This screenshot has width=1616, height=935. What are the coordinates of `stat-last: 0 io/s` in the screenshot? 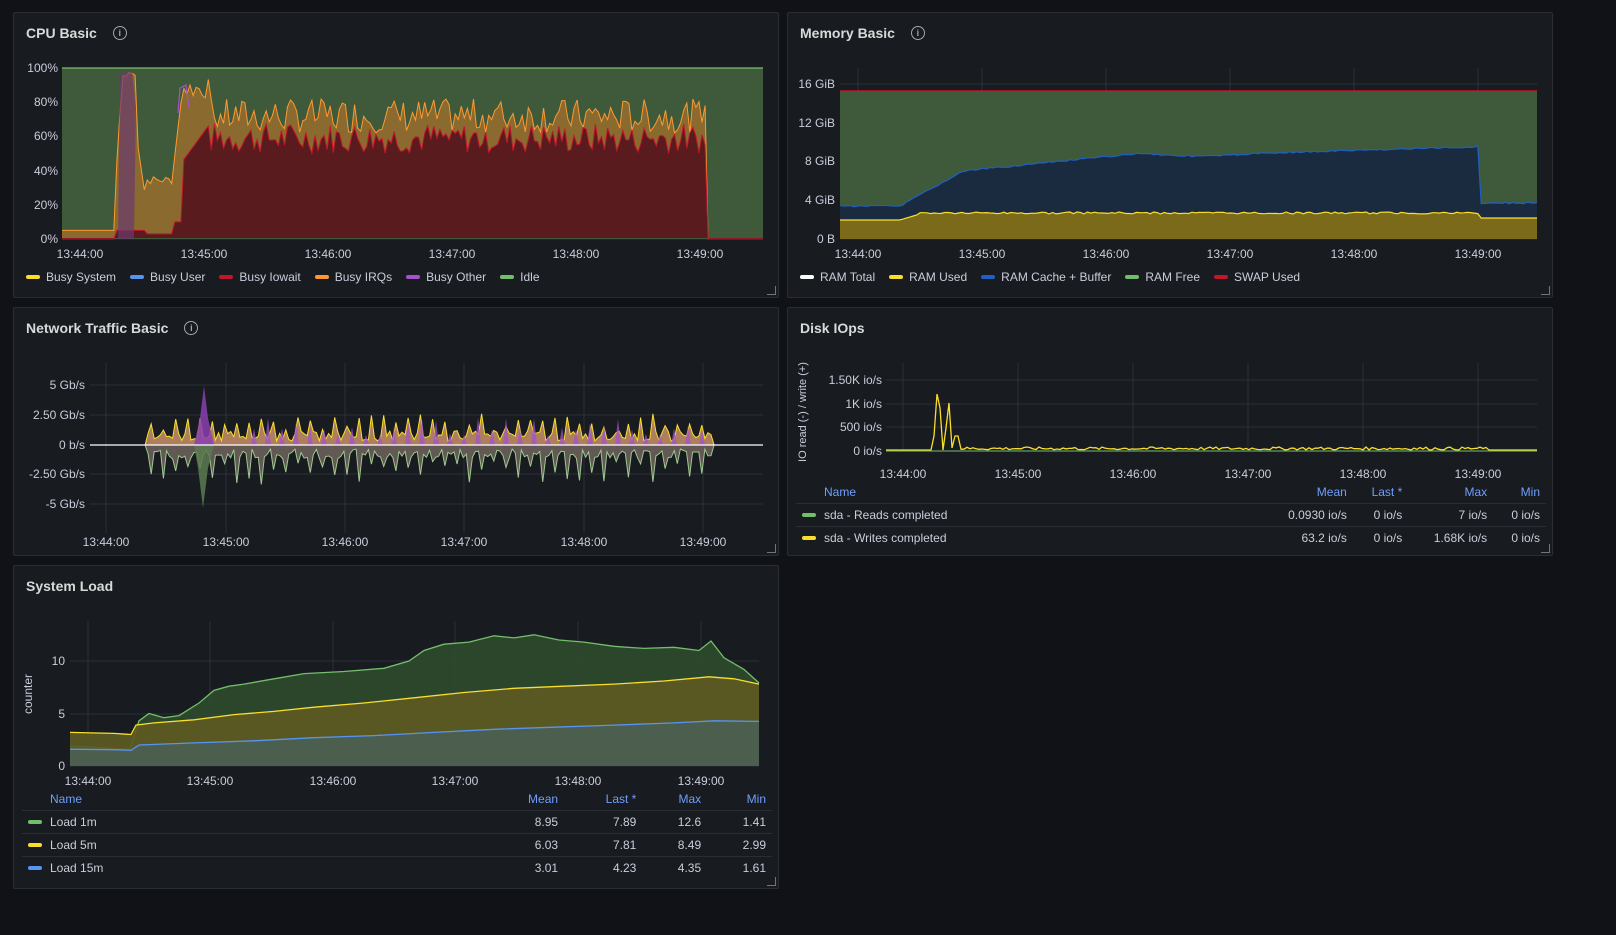 It's located at (1380, 515).